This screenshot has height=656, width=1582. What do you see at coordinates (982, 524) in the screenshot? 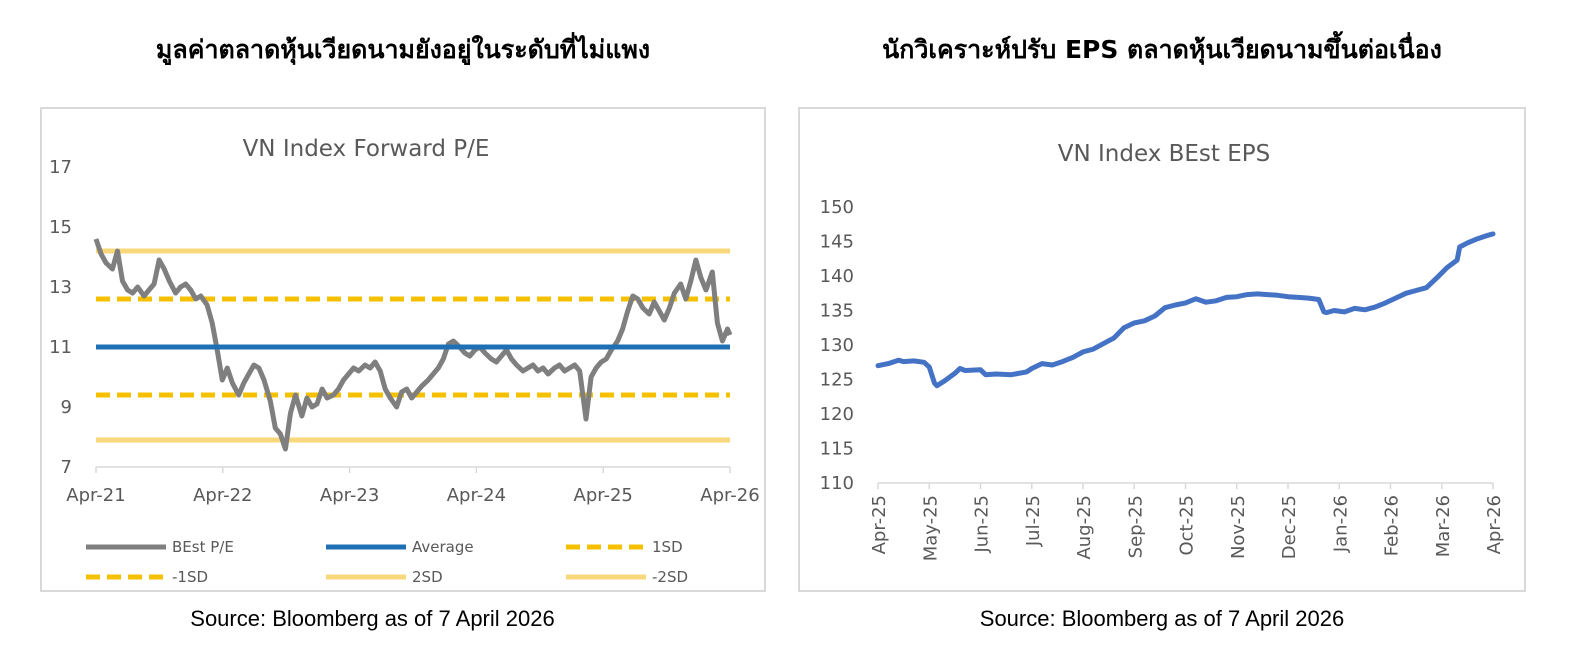
I see `x-tick-label: Jun-25` at bounding box center [982, 524].